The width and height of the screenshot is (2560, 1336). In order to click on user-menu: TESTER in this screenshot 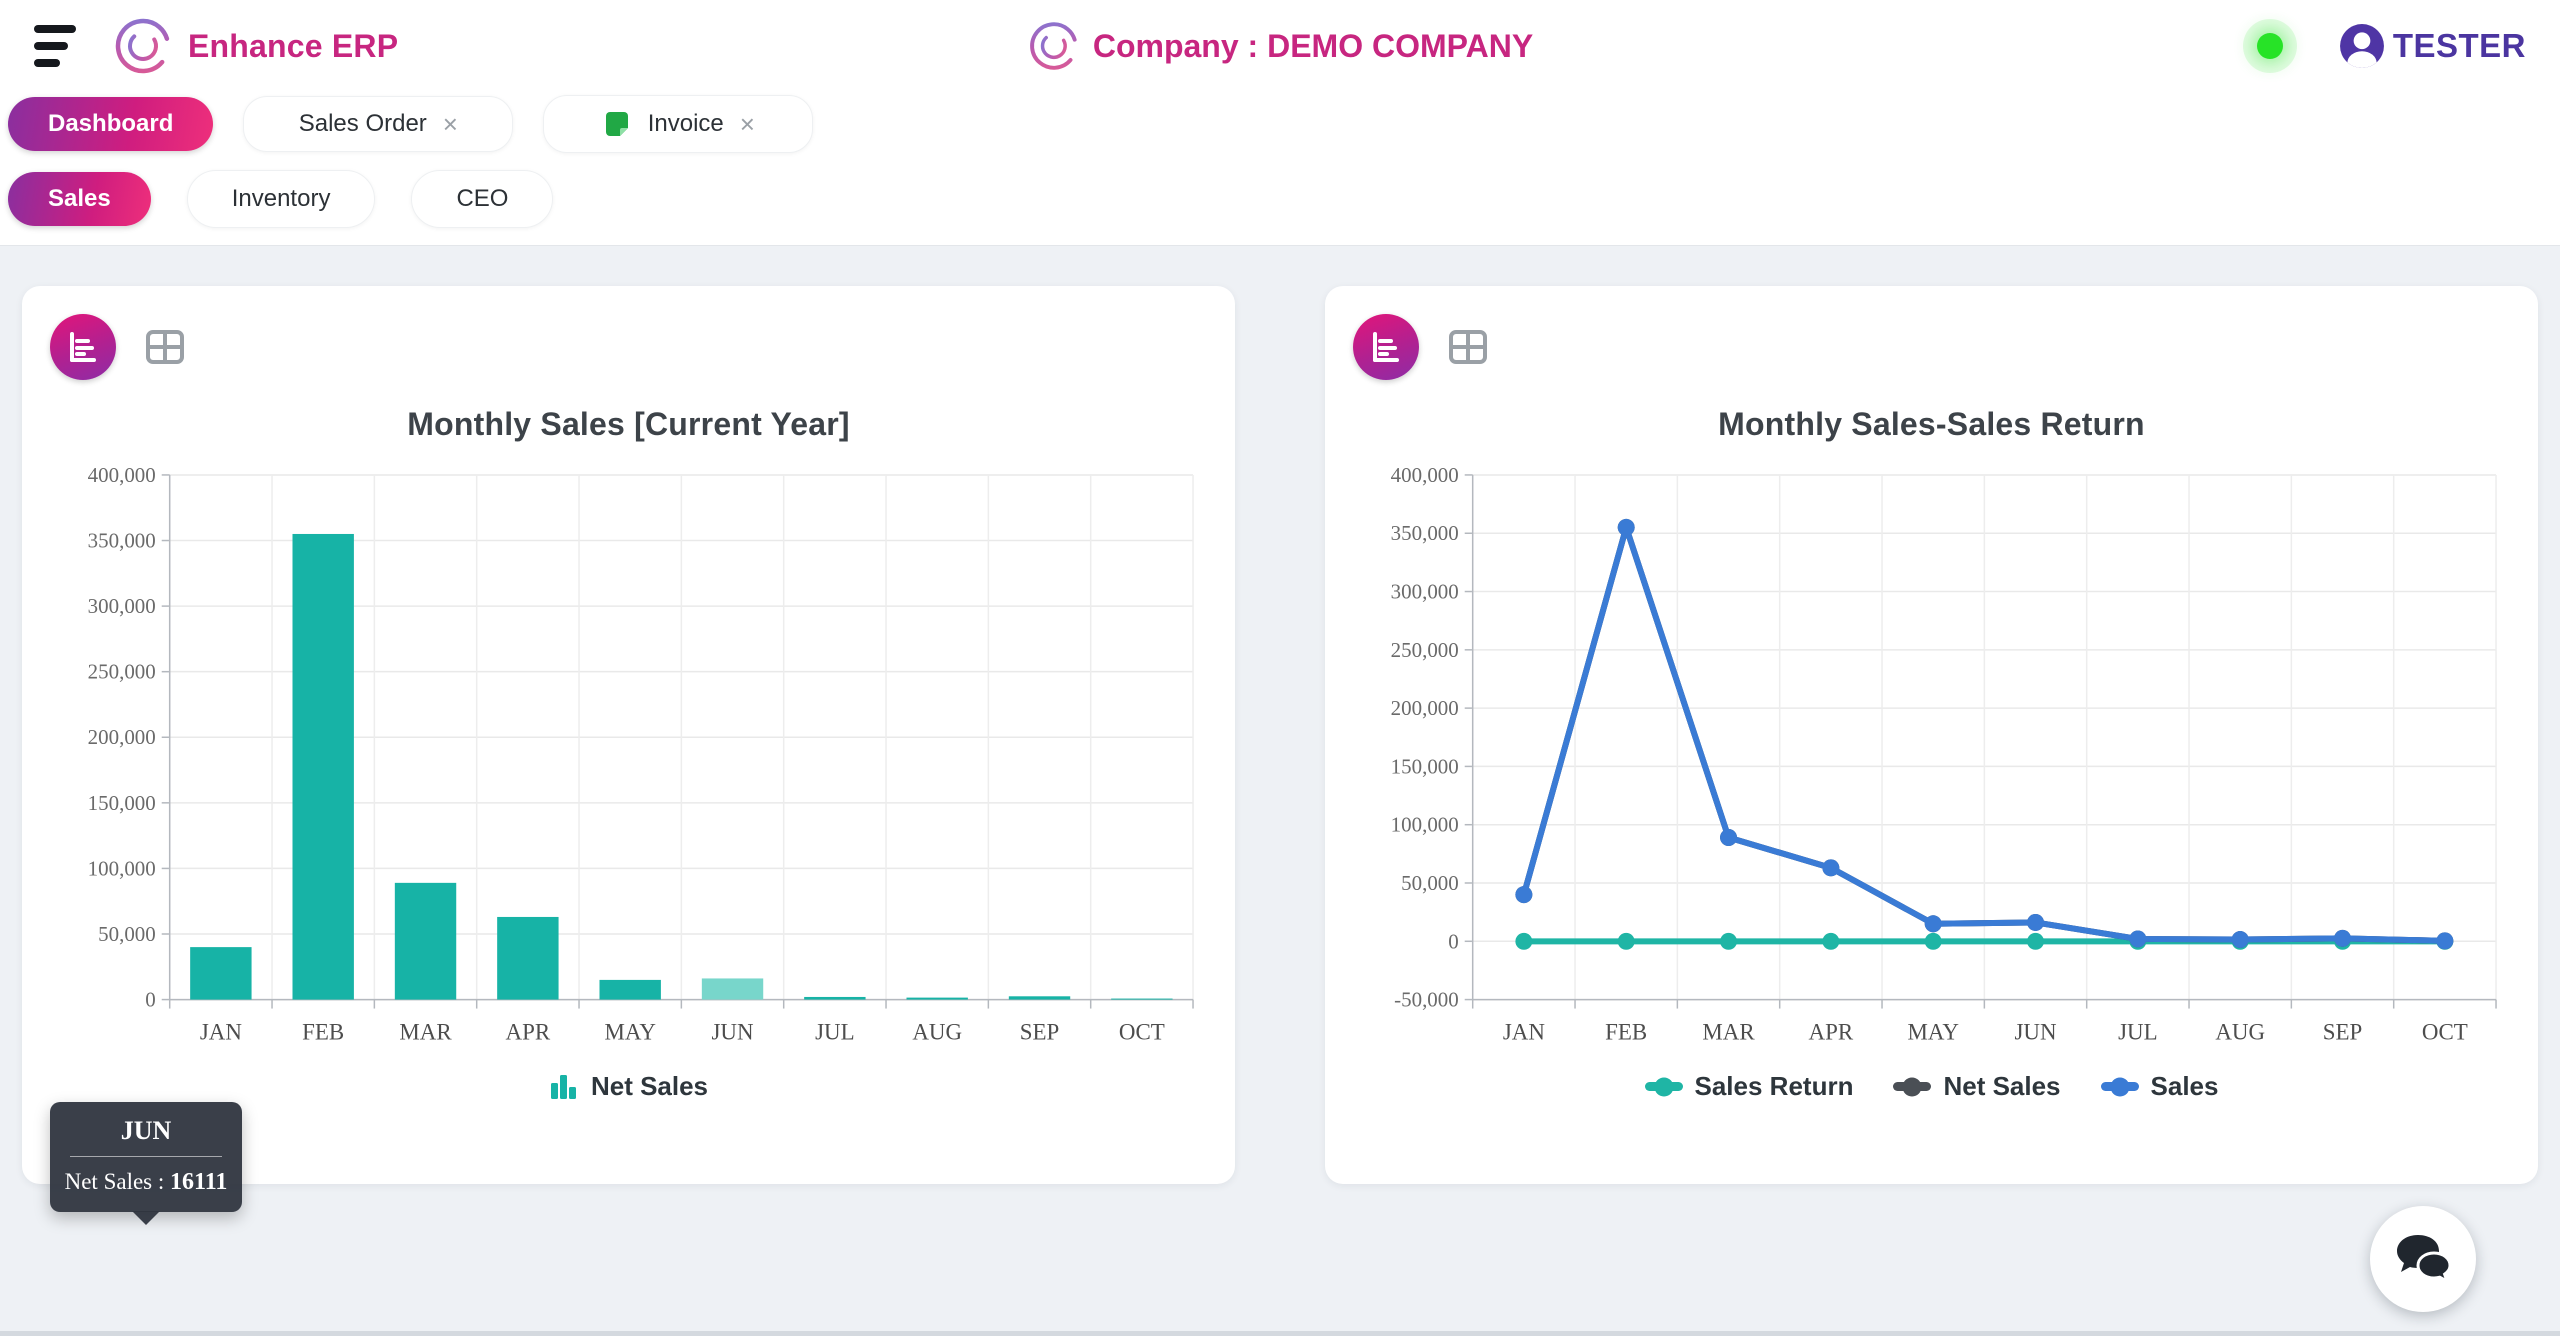, I will do `click(2432, 46)`.